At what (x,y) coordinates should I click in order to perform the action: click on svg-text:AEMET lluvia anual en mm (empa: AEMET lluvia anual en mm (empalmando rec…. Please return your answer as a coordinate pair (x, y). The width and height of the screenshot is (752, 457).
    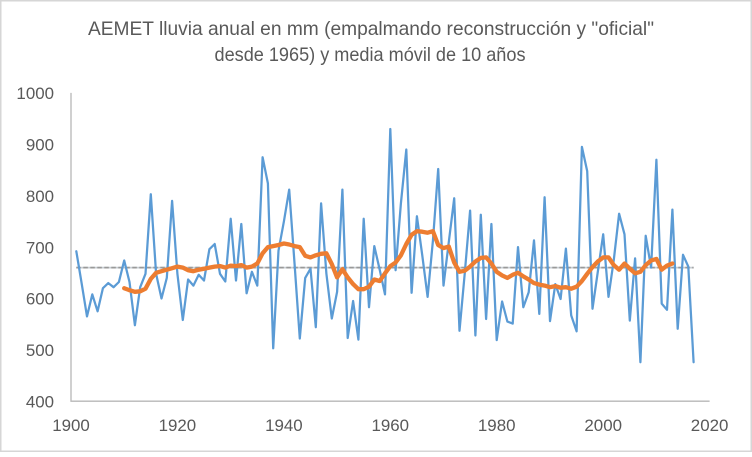
    Looking at the image, I should click on (371, 29).